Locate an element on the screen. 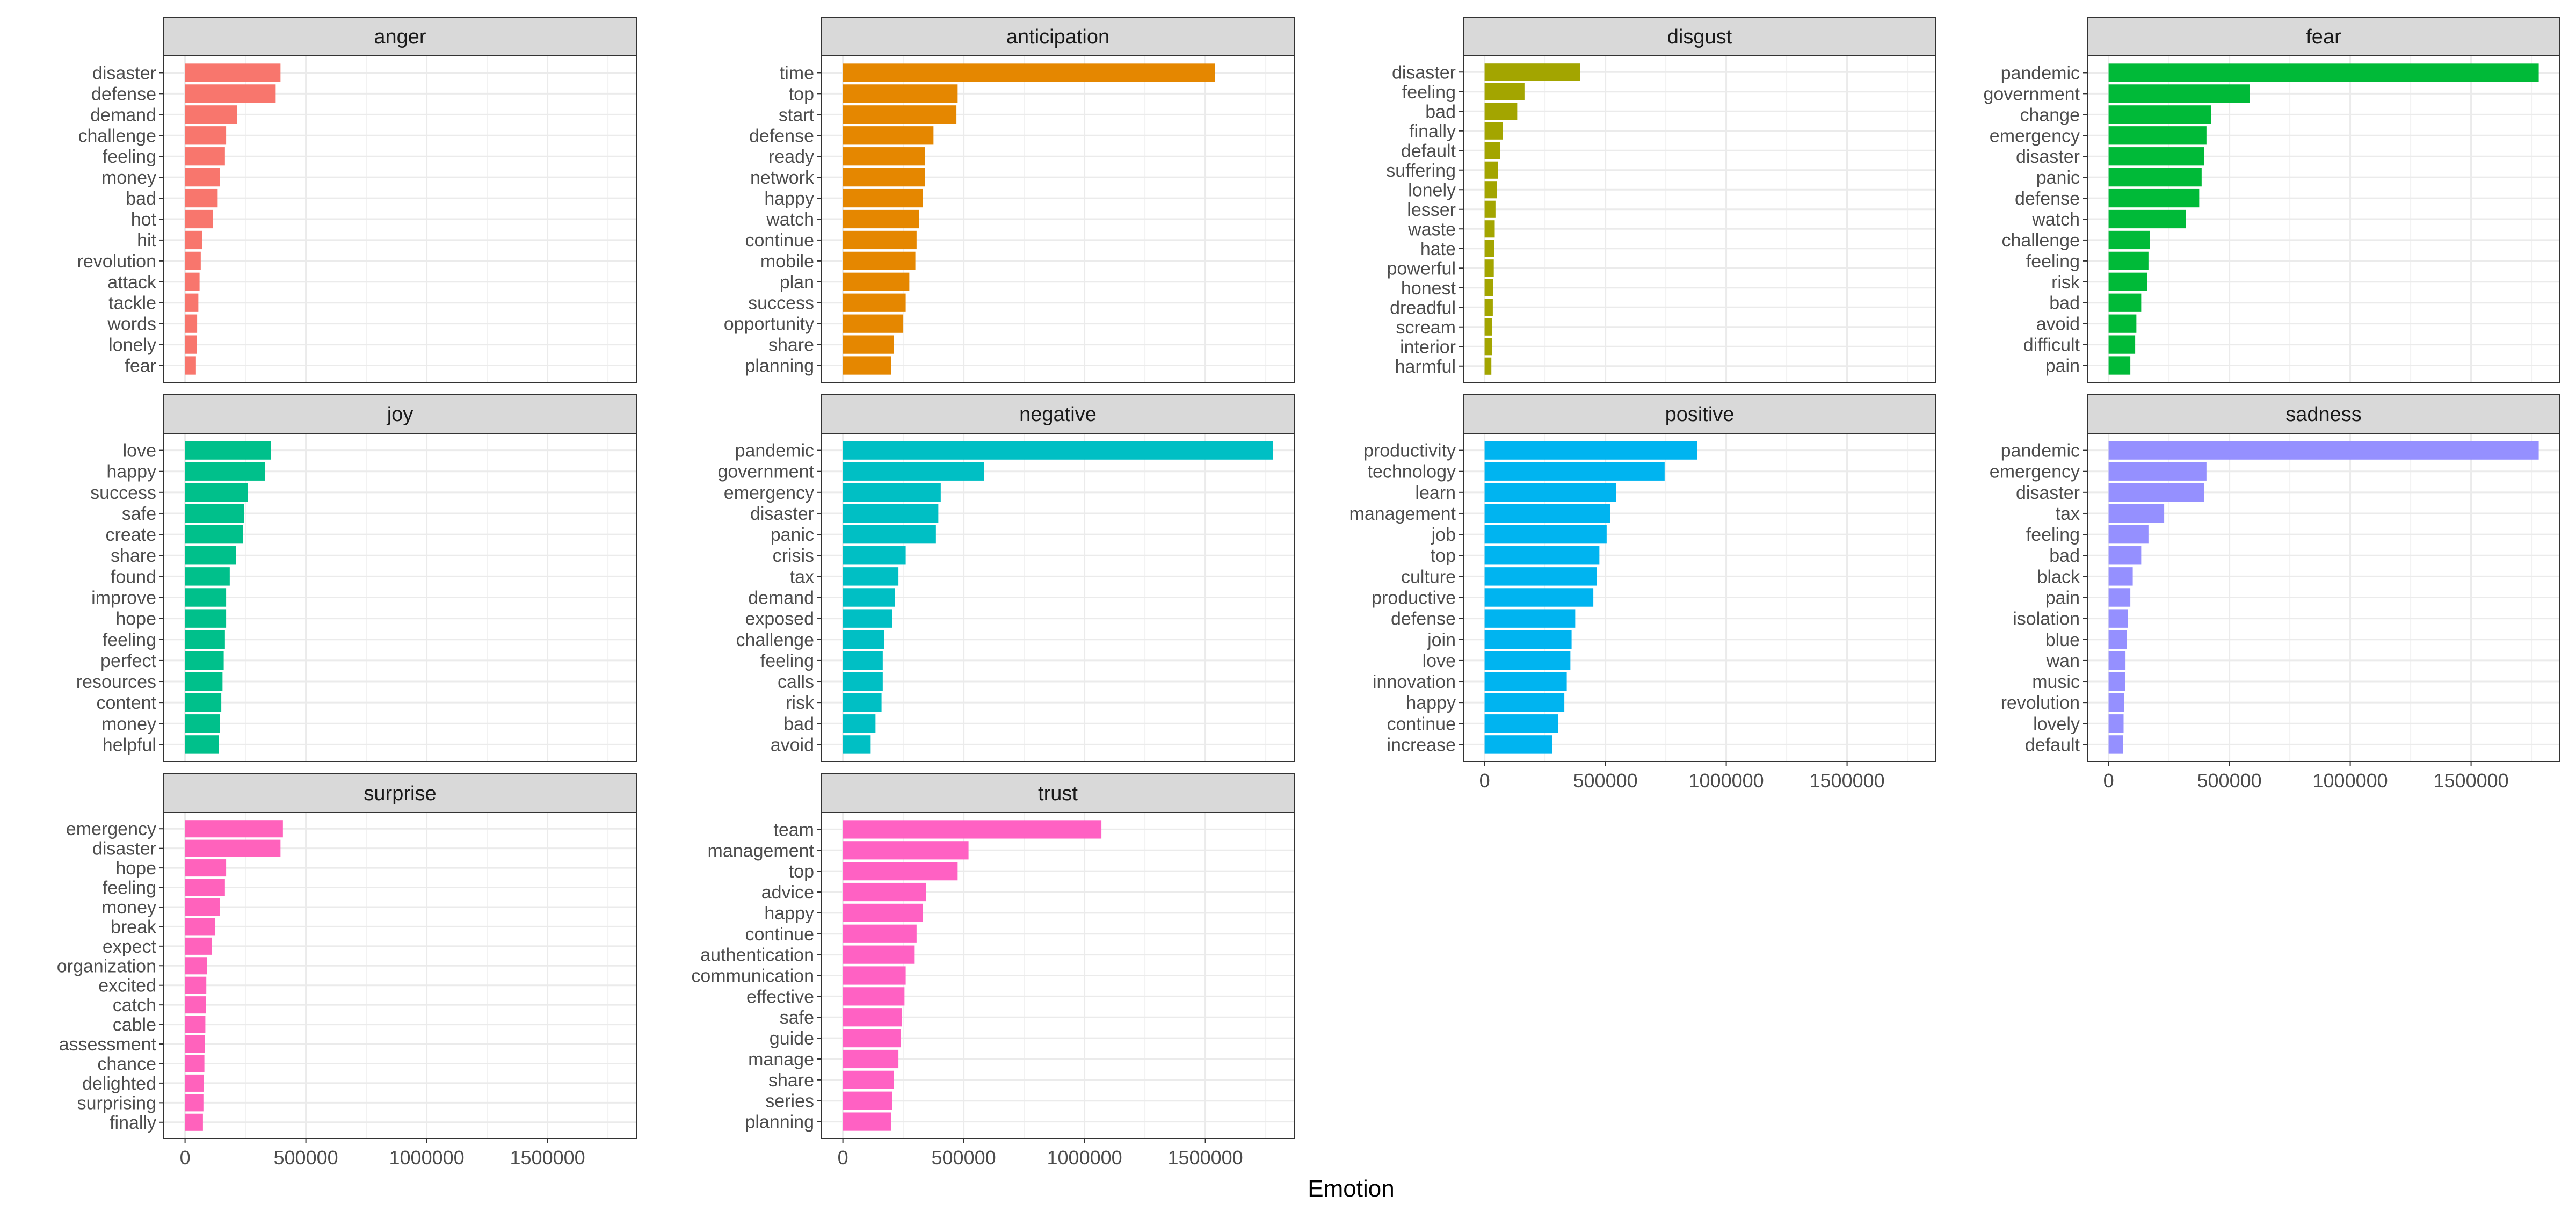  word-label-trust-authentication: authentication is located at coordinates (757, 955).